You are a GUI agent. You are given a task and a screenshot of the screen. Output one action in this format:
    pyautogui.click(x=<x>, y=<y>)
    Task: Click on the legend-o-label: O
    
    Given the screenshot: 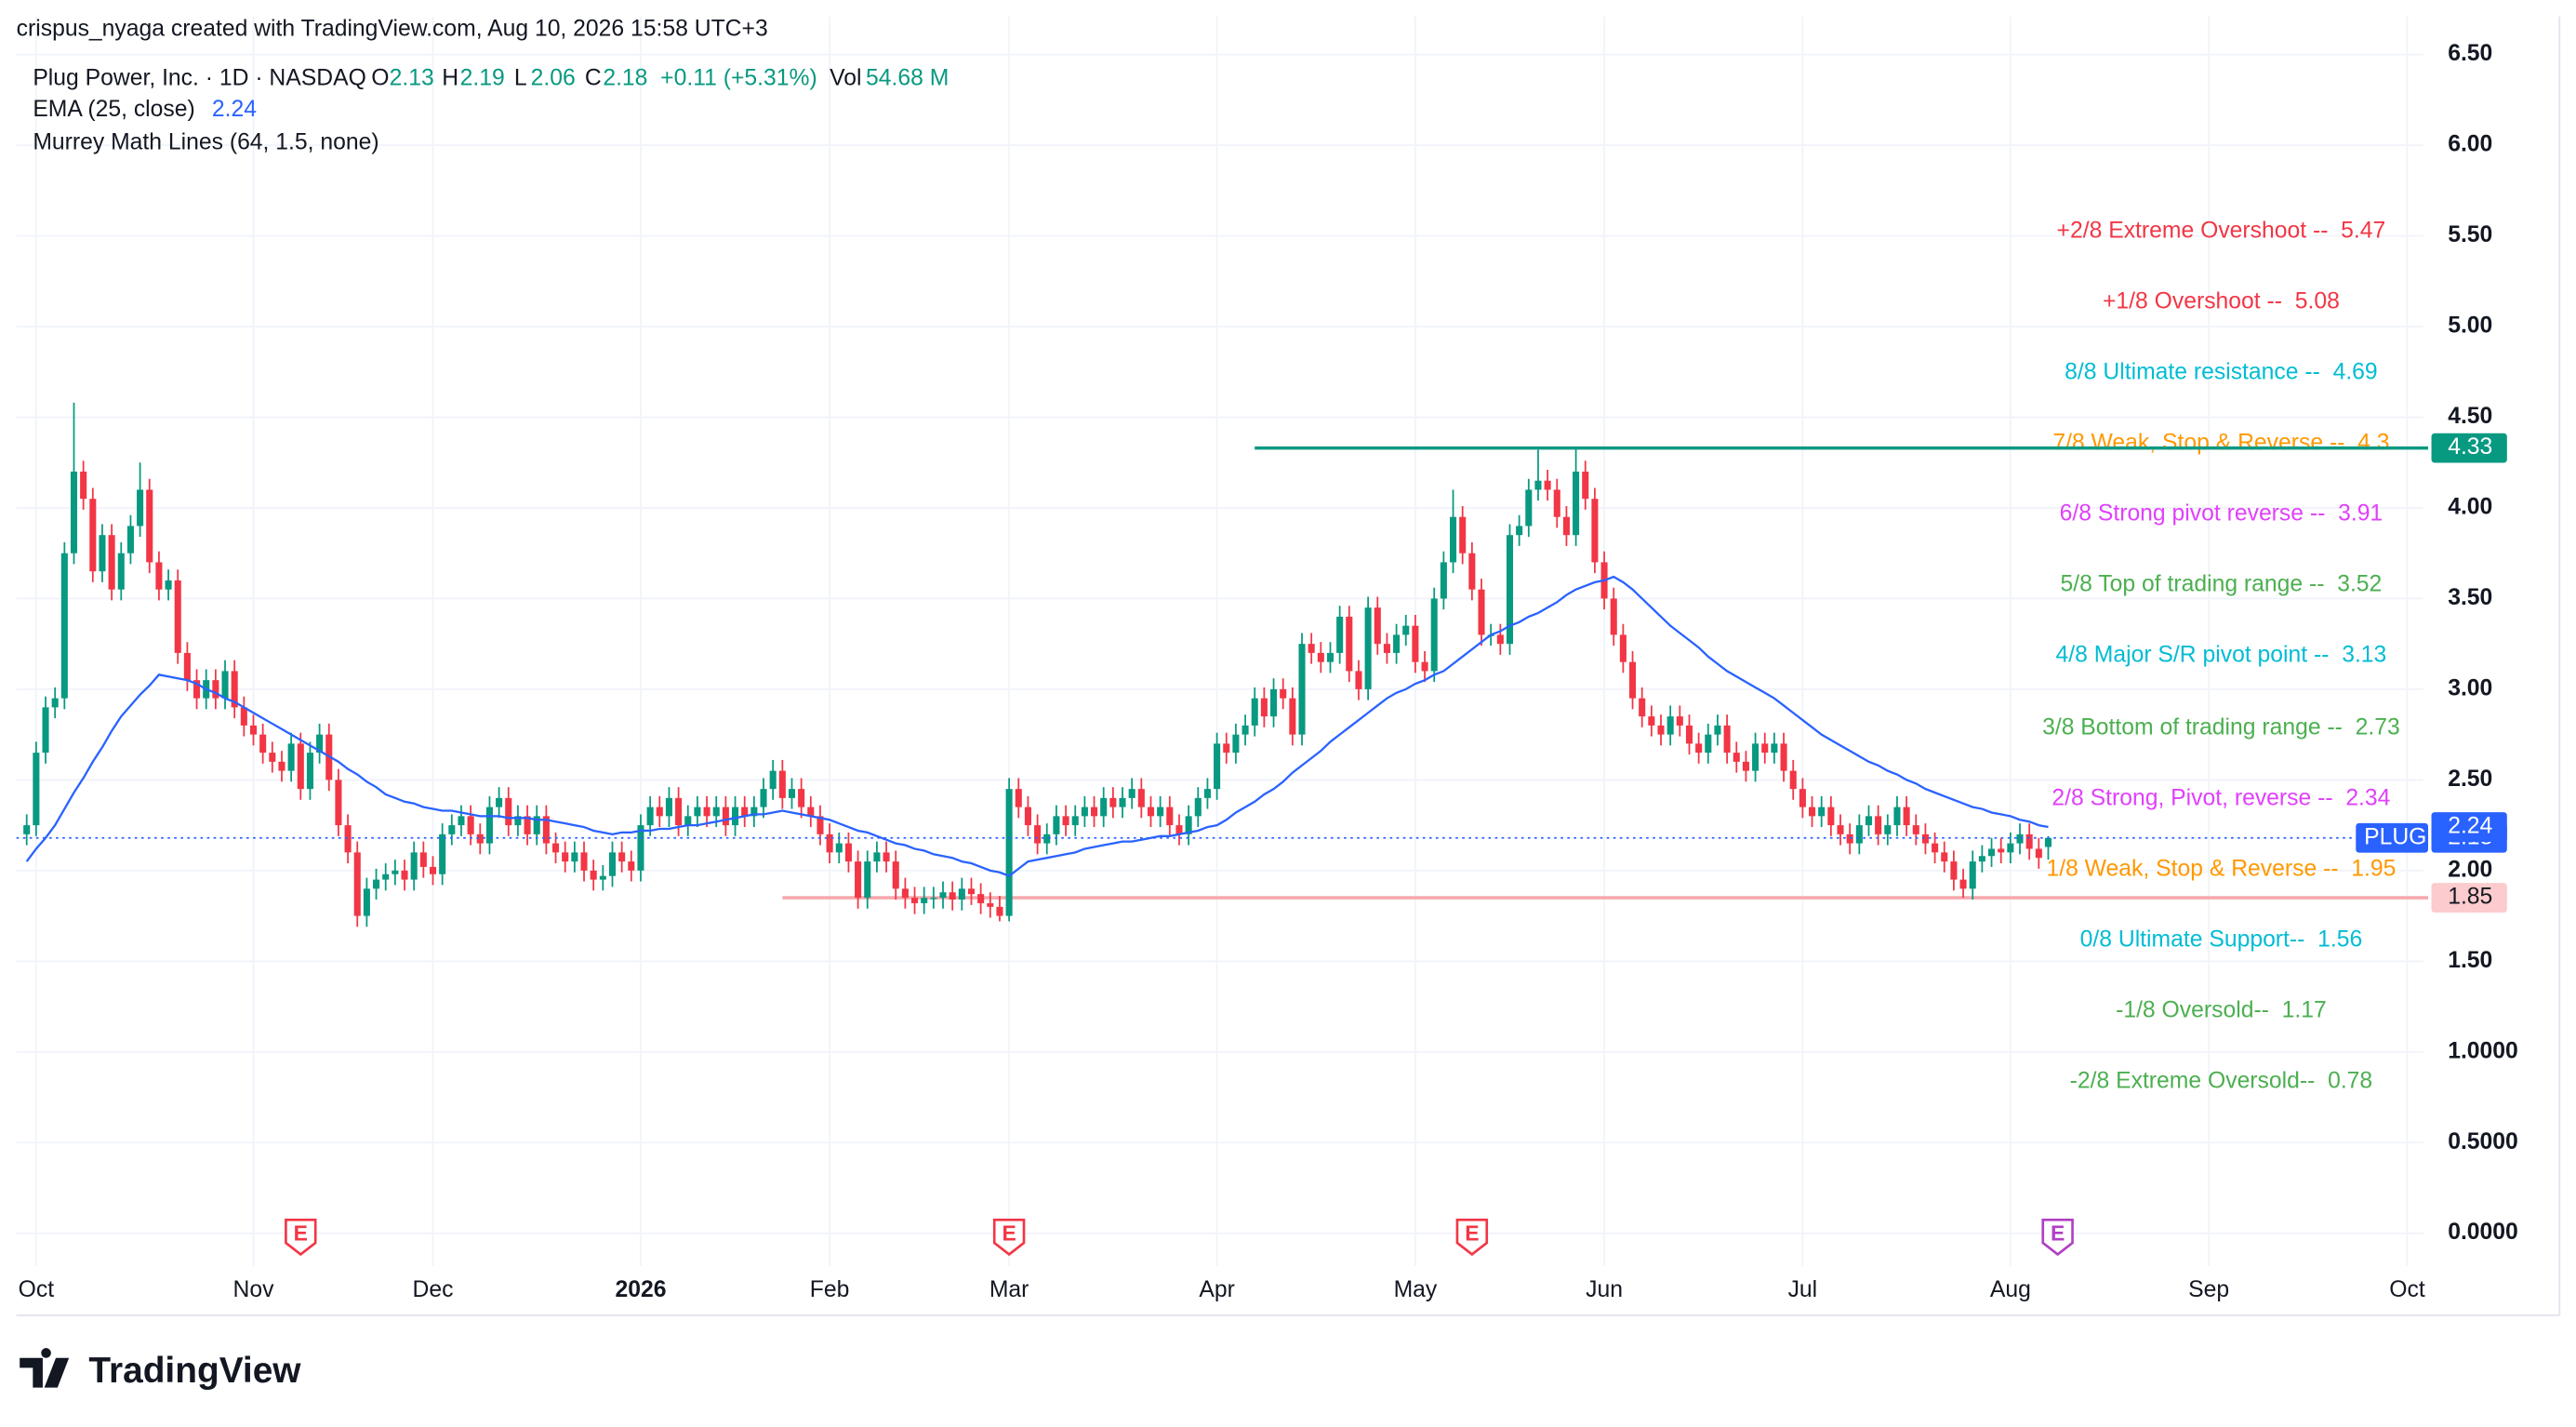 What is the action you would take?
    pyautogui.click(x=380, y=77)
    